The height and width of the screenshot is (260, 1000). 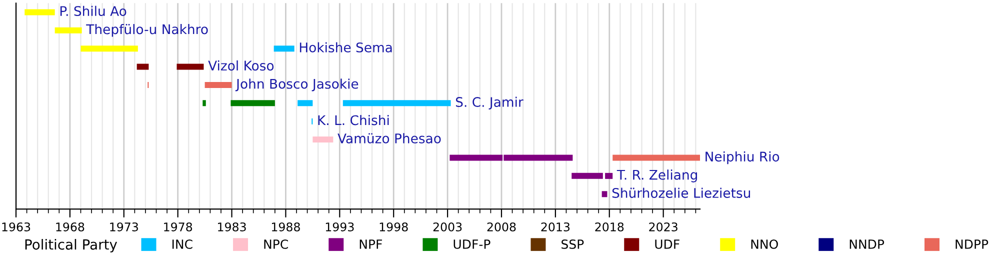 I want to click on legend-label: SSP, so click(x=573, y=244).